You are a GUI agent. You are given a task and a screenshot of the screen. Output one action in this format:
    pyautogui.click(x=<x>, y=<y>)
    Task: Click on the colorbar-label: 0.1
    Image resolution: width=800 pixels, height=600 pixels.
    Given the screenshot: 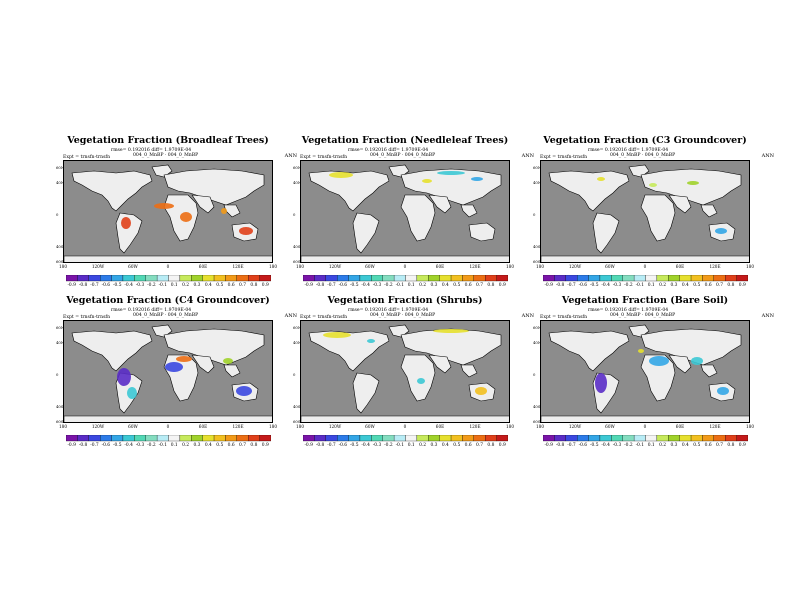 What is the action you would take?
    pyautogui.click(x=651, y=445)
    